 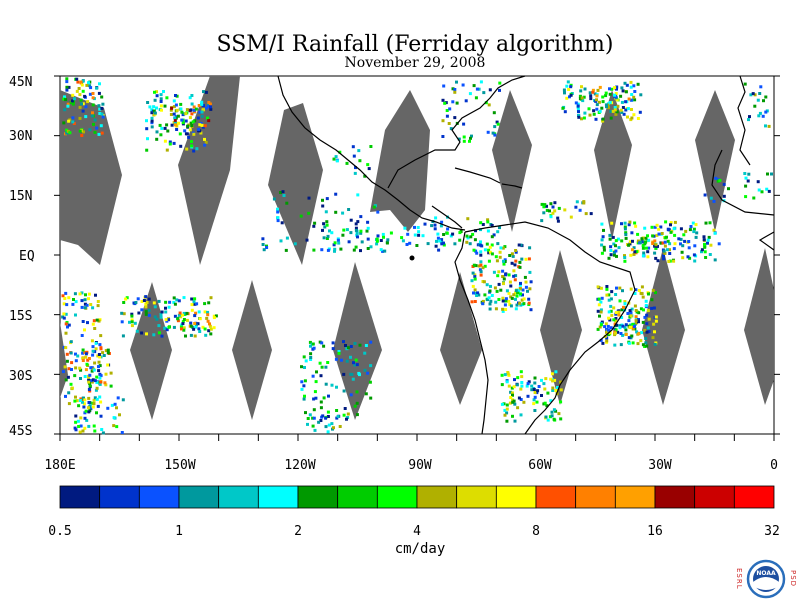 What do you see at coordinates (21, 316) in the screenshot?
I see `lat-label: 15S` at bounding box center [21, 316].